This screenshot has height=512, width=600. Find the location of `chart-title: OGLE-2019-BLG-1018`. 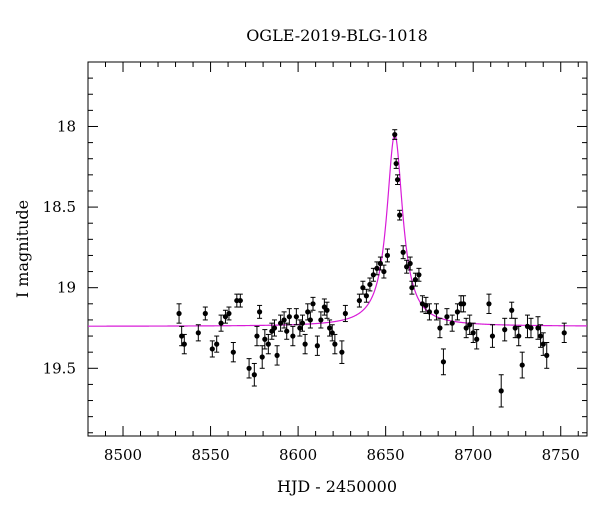

chart-title: OGLE-2019-BLG-1018 is located at coordinates (337, 35).